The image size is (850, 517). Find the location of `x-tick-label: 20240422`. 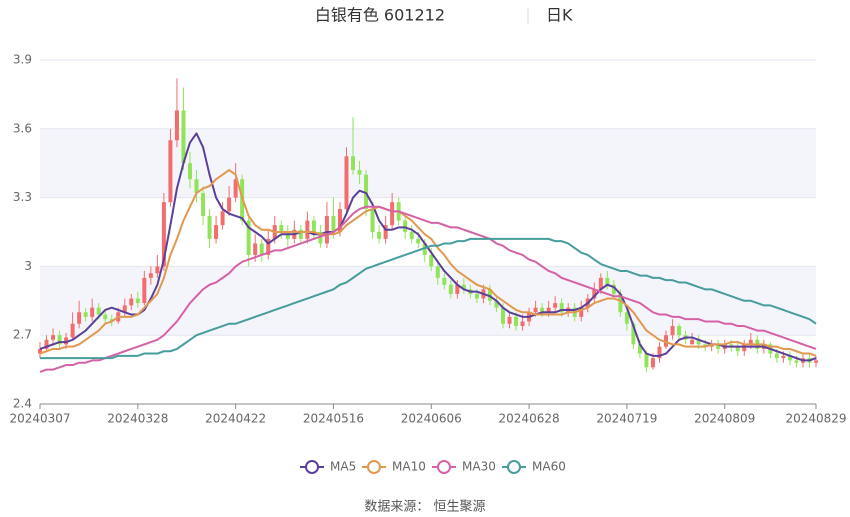

x-tick-label: 20240422 is located at coordinates (235, 419).